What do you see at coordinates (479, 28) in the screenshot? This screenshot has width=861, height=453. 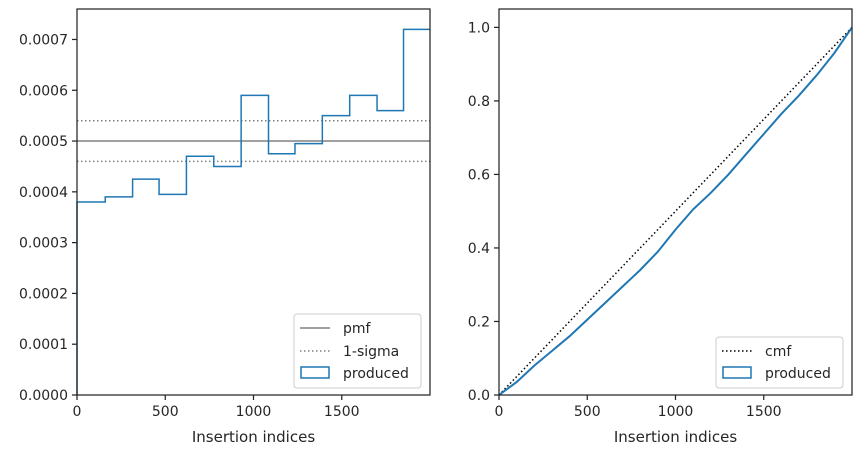 I see `y-tick-label: 1.0` at bounding box center [479, 28].